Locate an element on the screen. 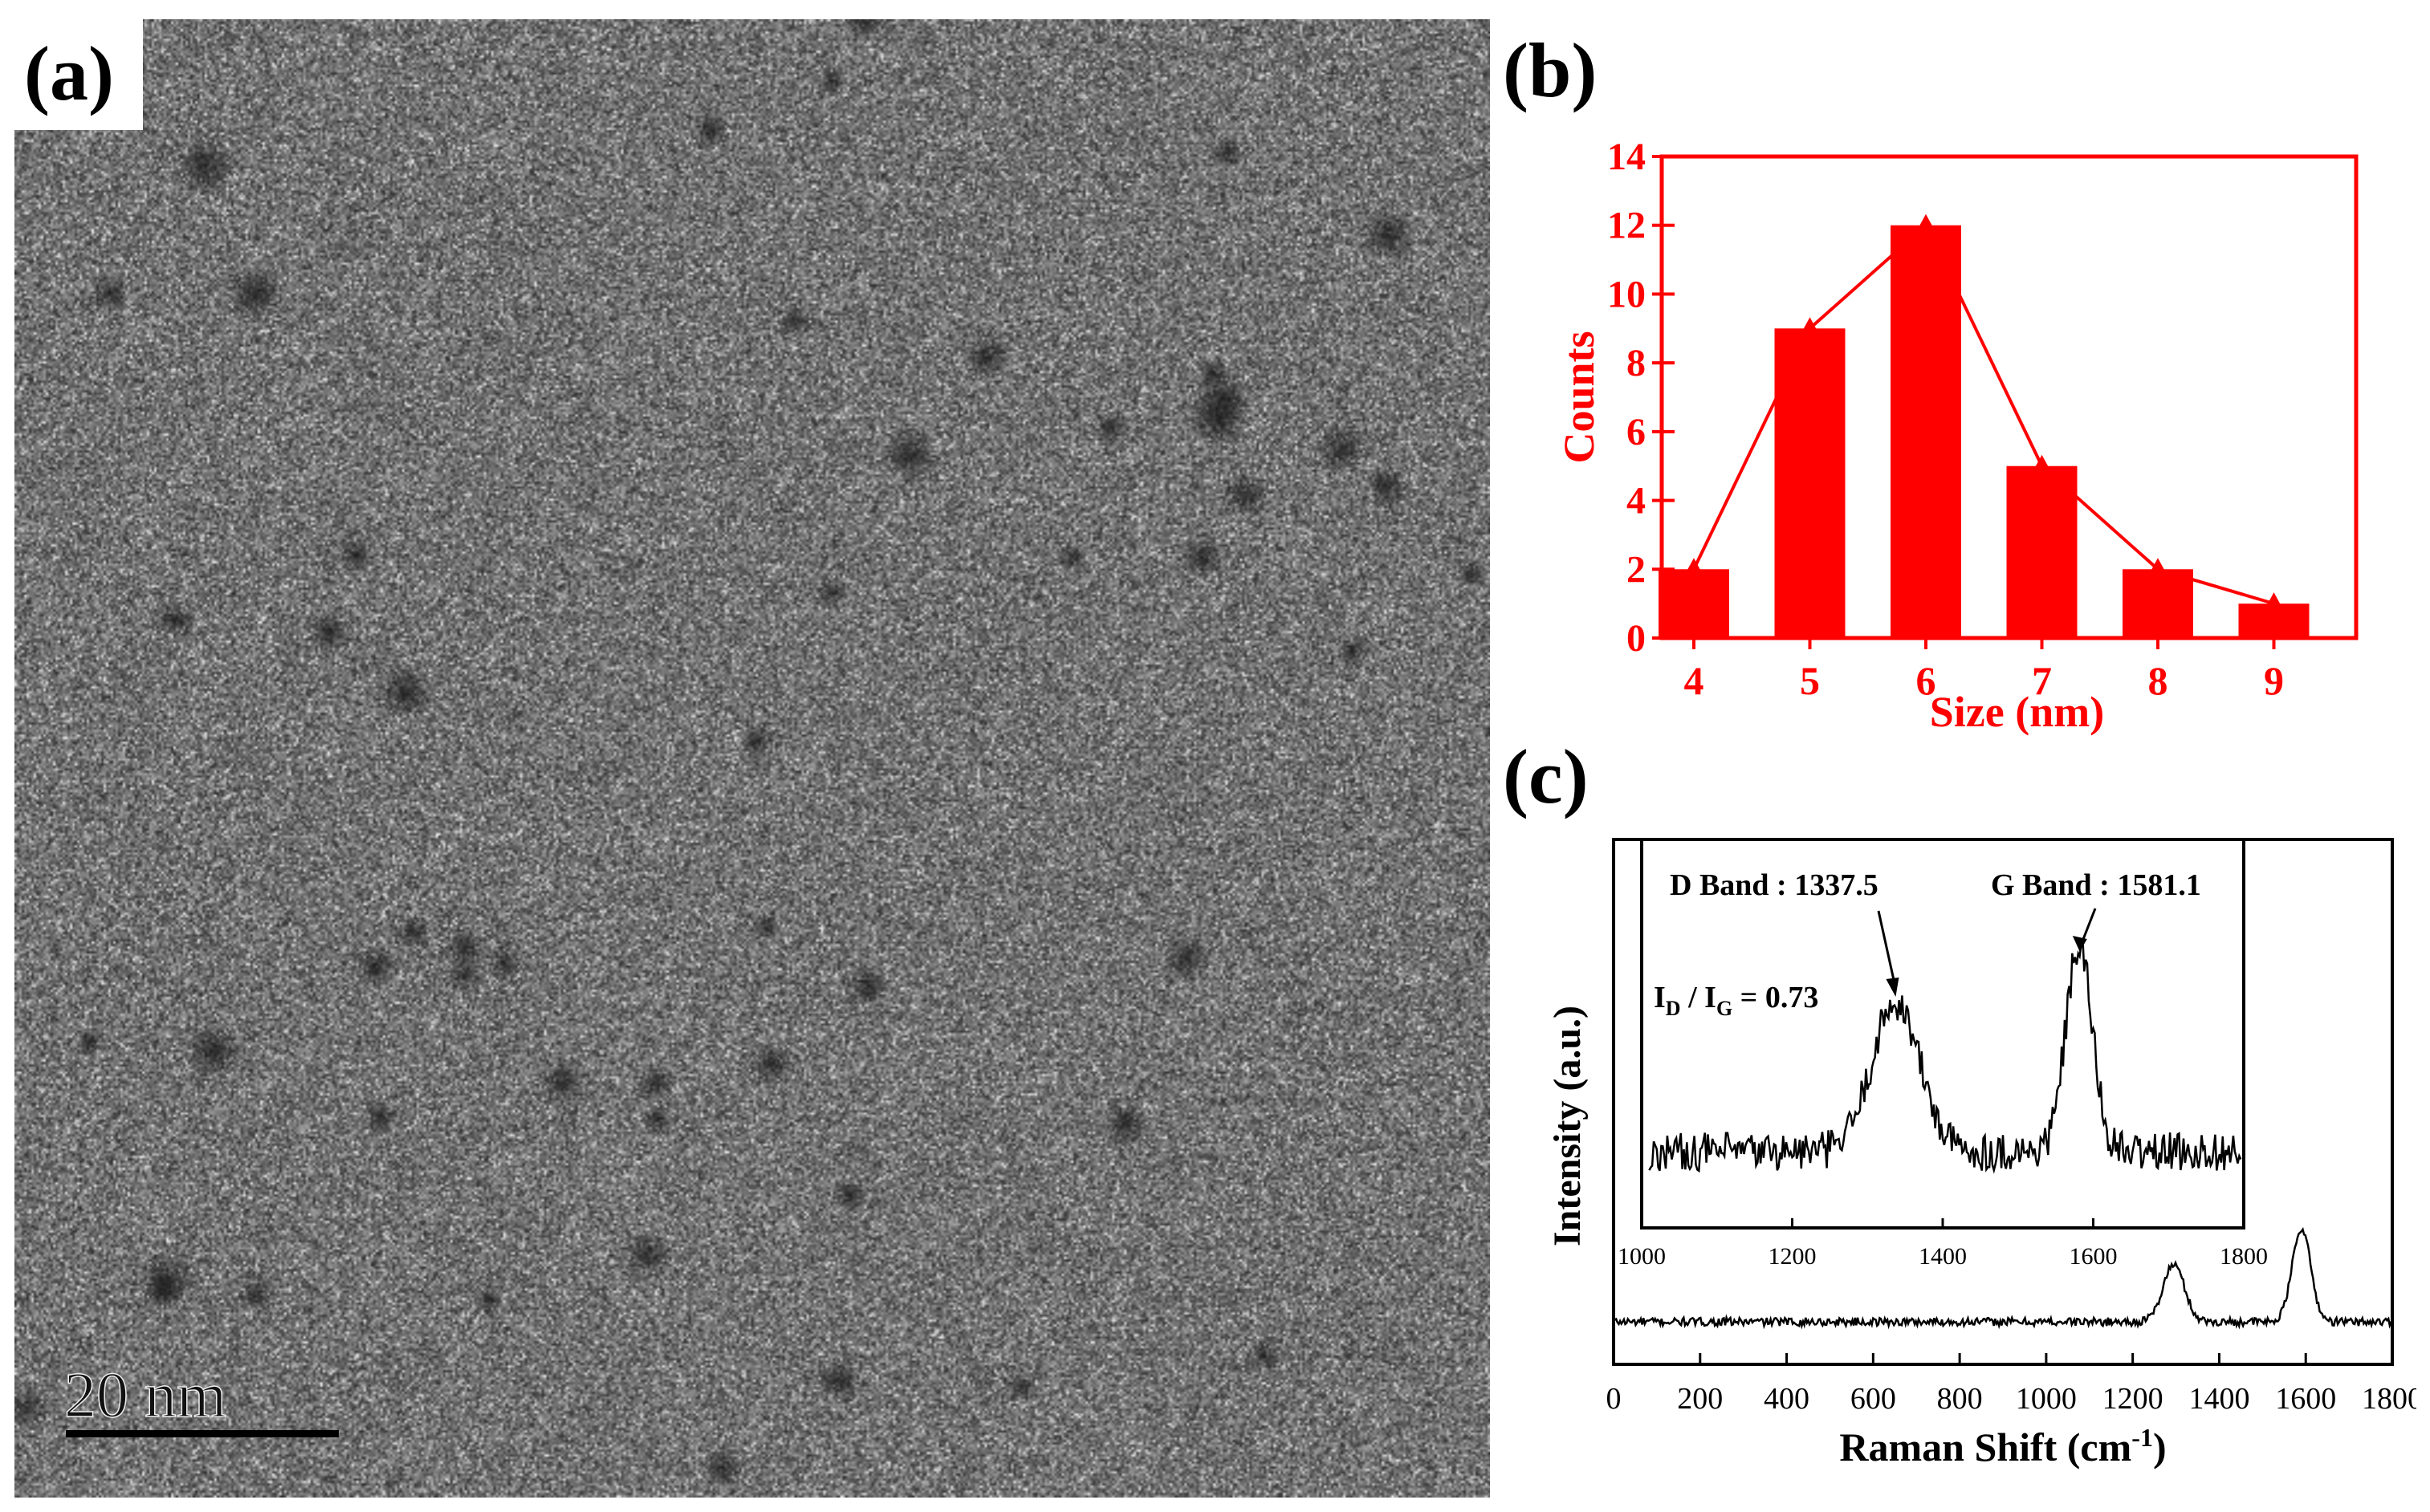  inset-spectrum-line is located at coordinates (1945, 1056).